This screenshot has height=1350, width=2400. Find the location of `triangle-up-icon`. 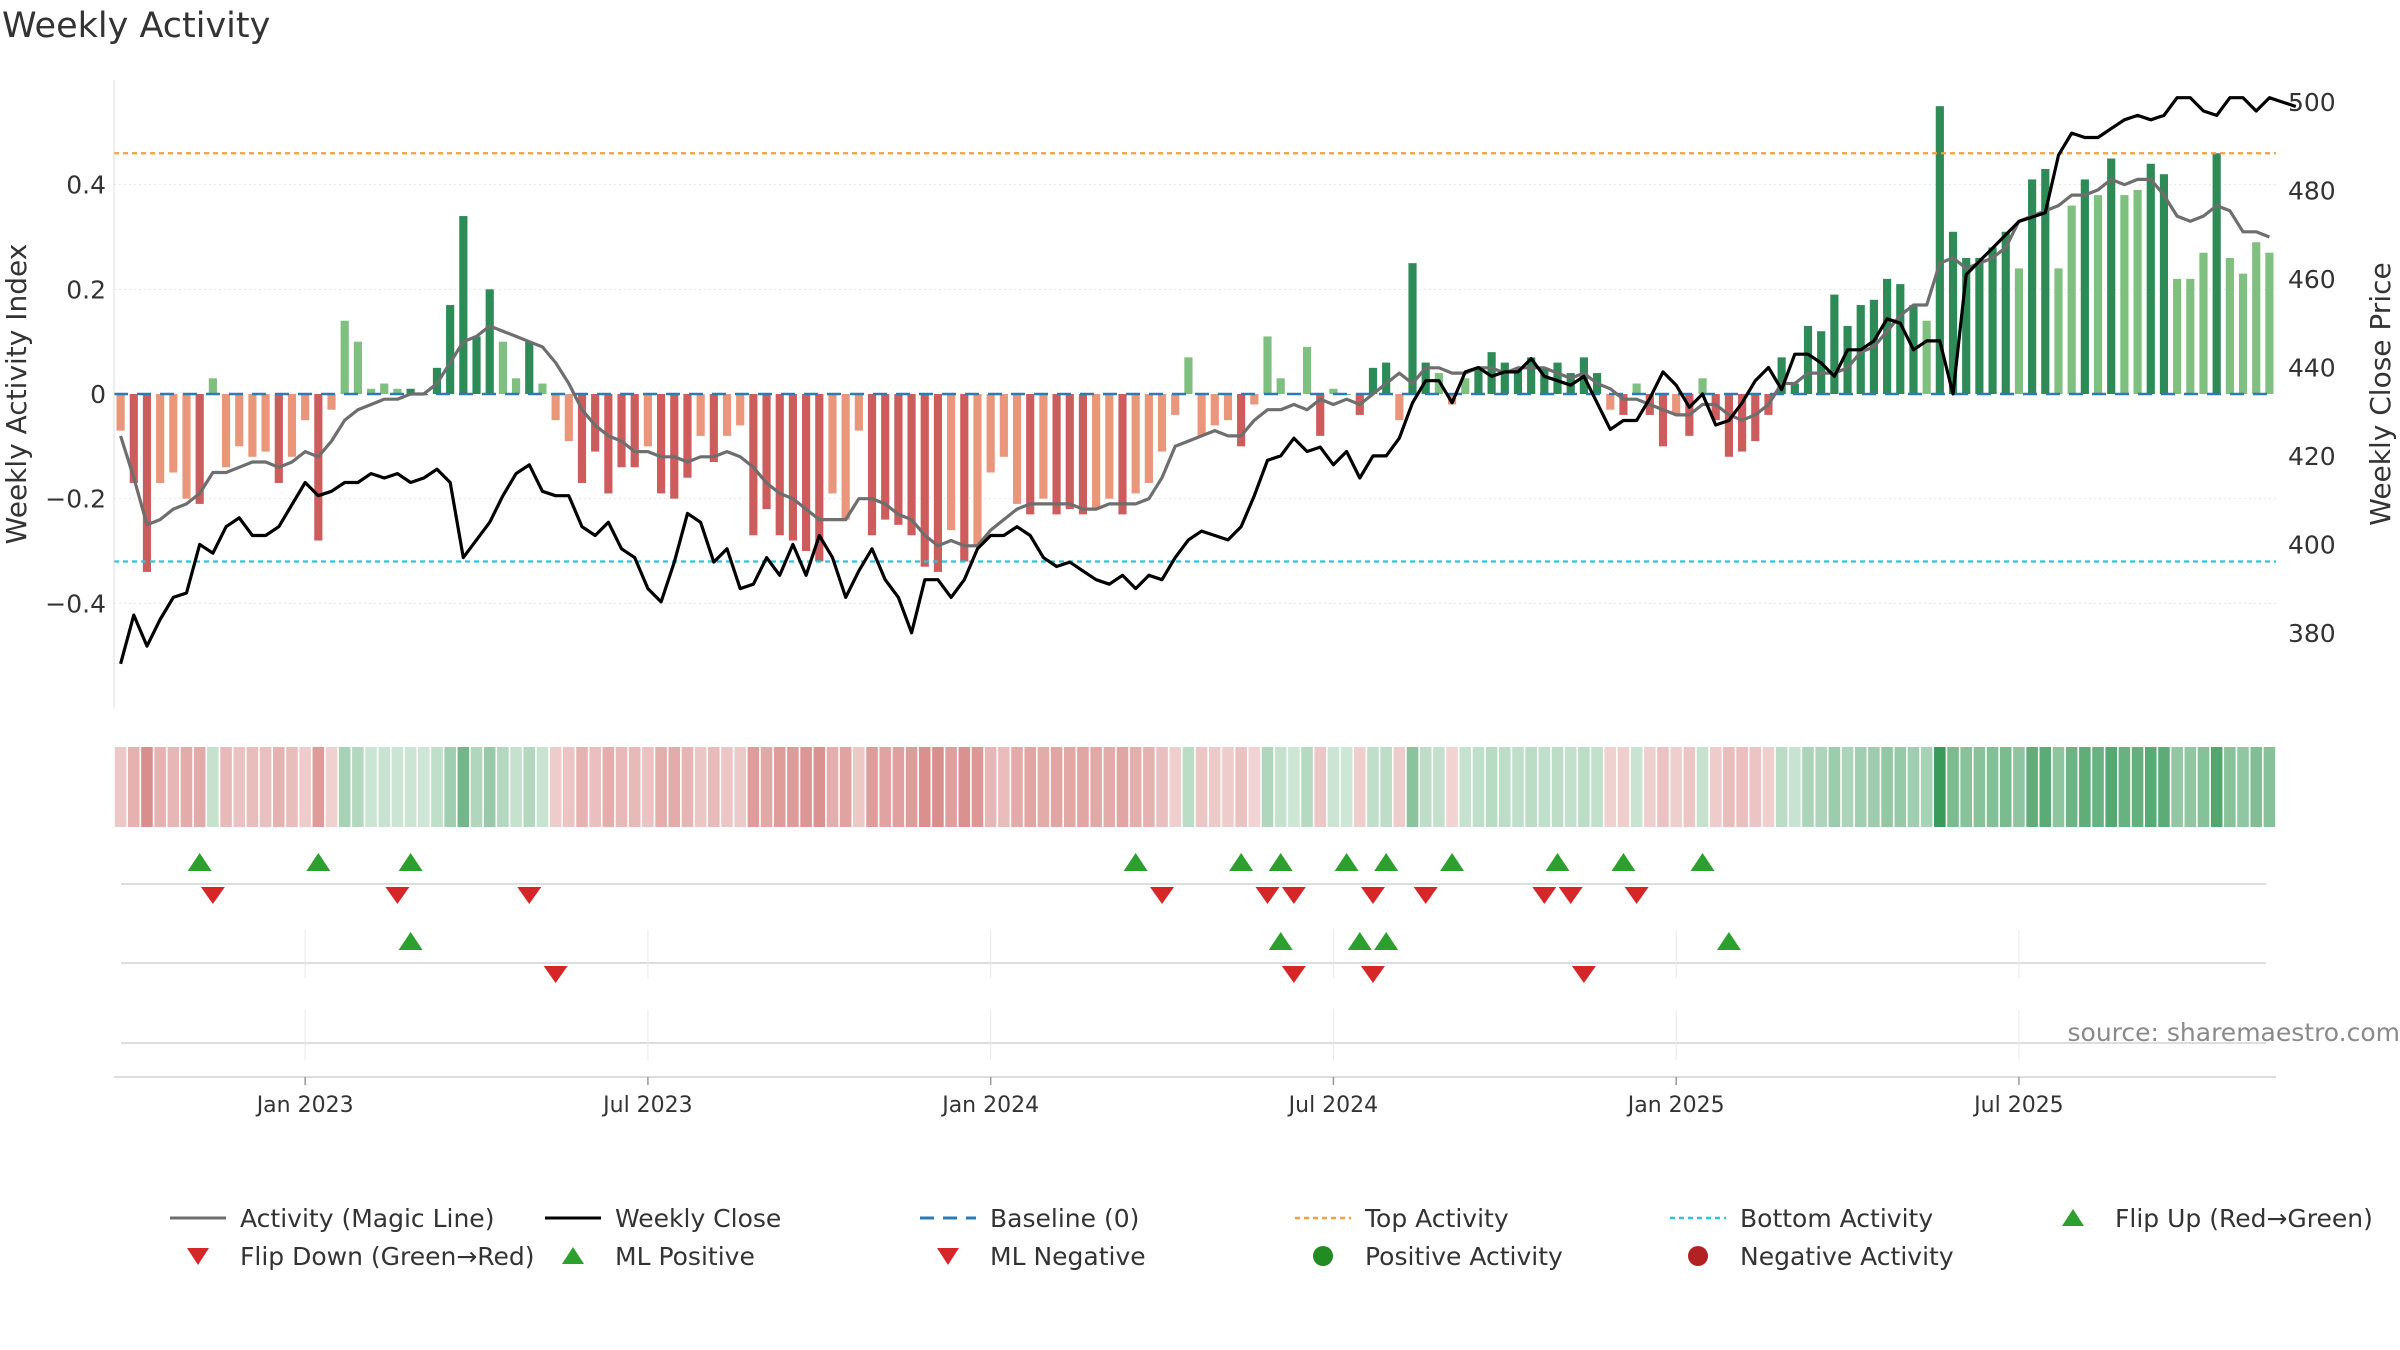

triangle-up-icon is located at coordinates (573, 1255).